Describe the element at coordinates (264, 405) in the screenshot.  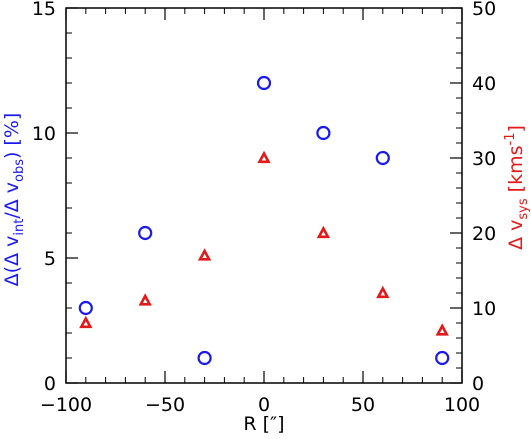
I see `x-tick-label: 0` at that location.